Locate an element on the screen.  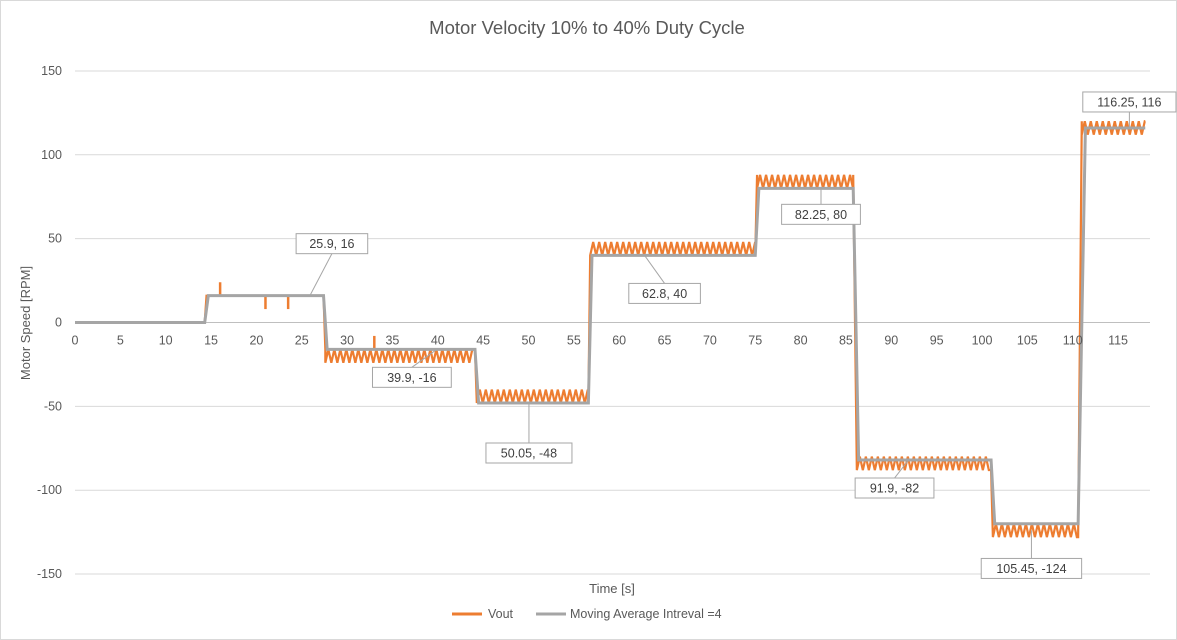
x-tick-label: 65 is located at coordinates (665, 341).